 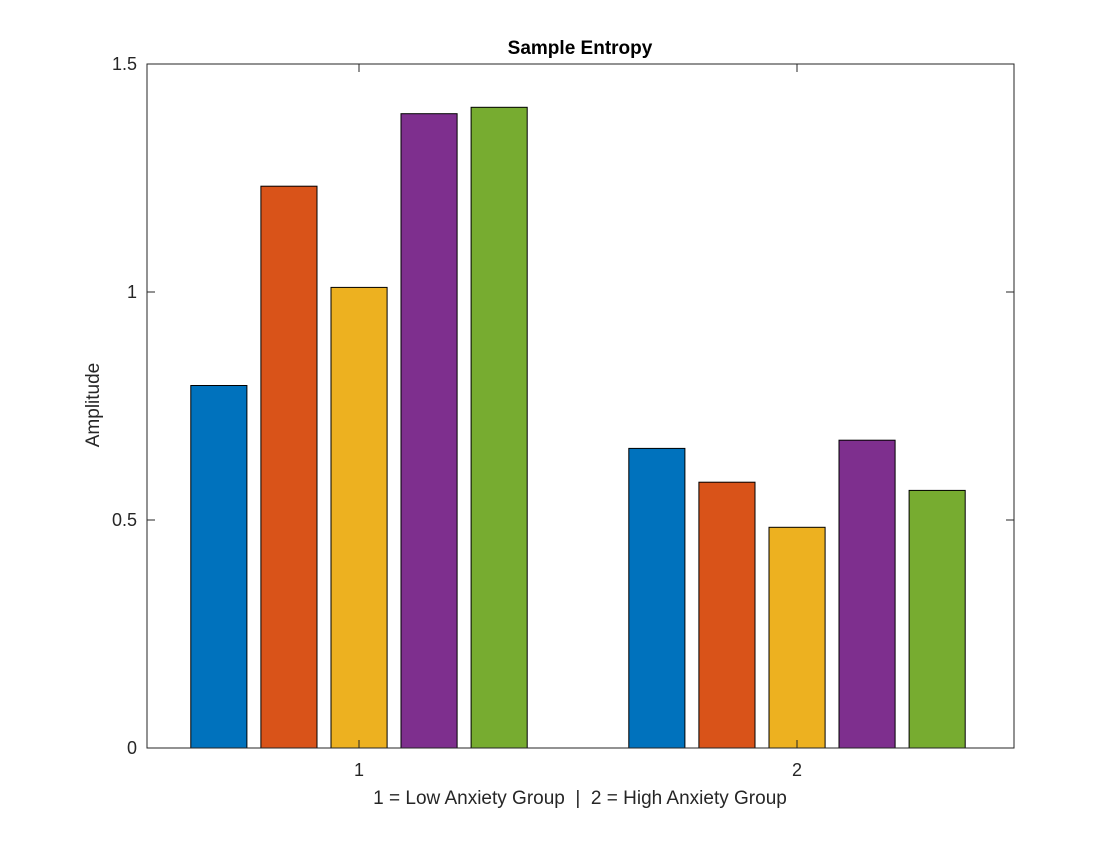 I want to click on bar-series1-cat2, so click(x=657, y=598).